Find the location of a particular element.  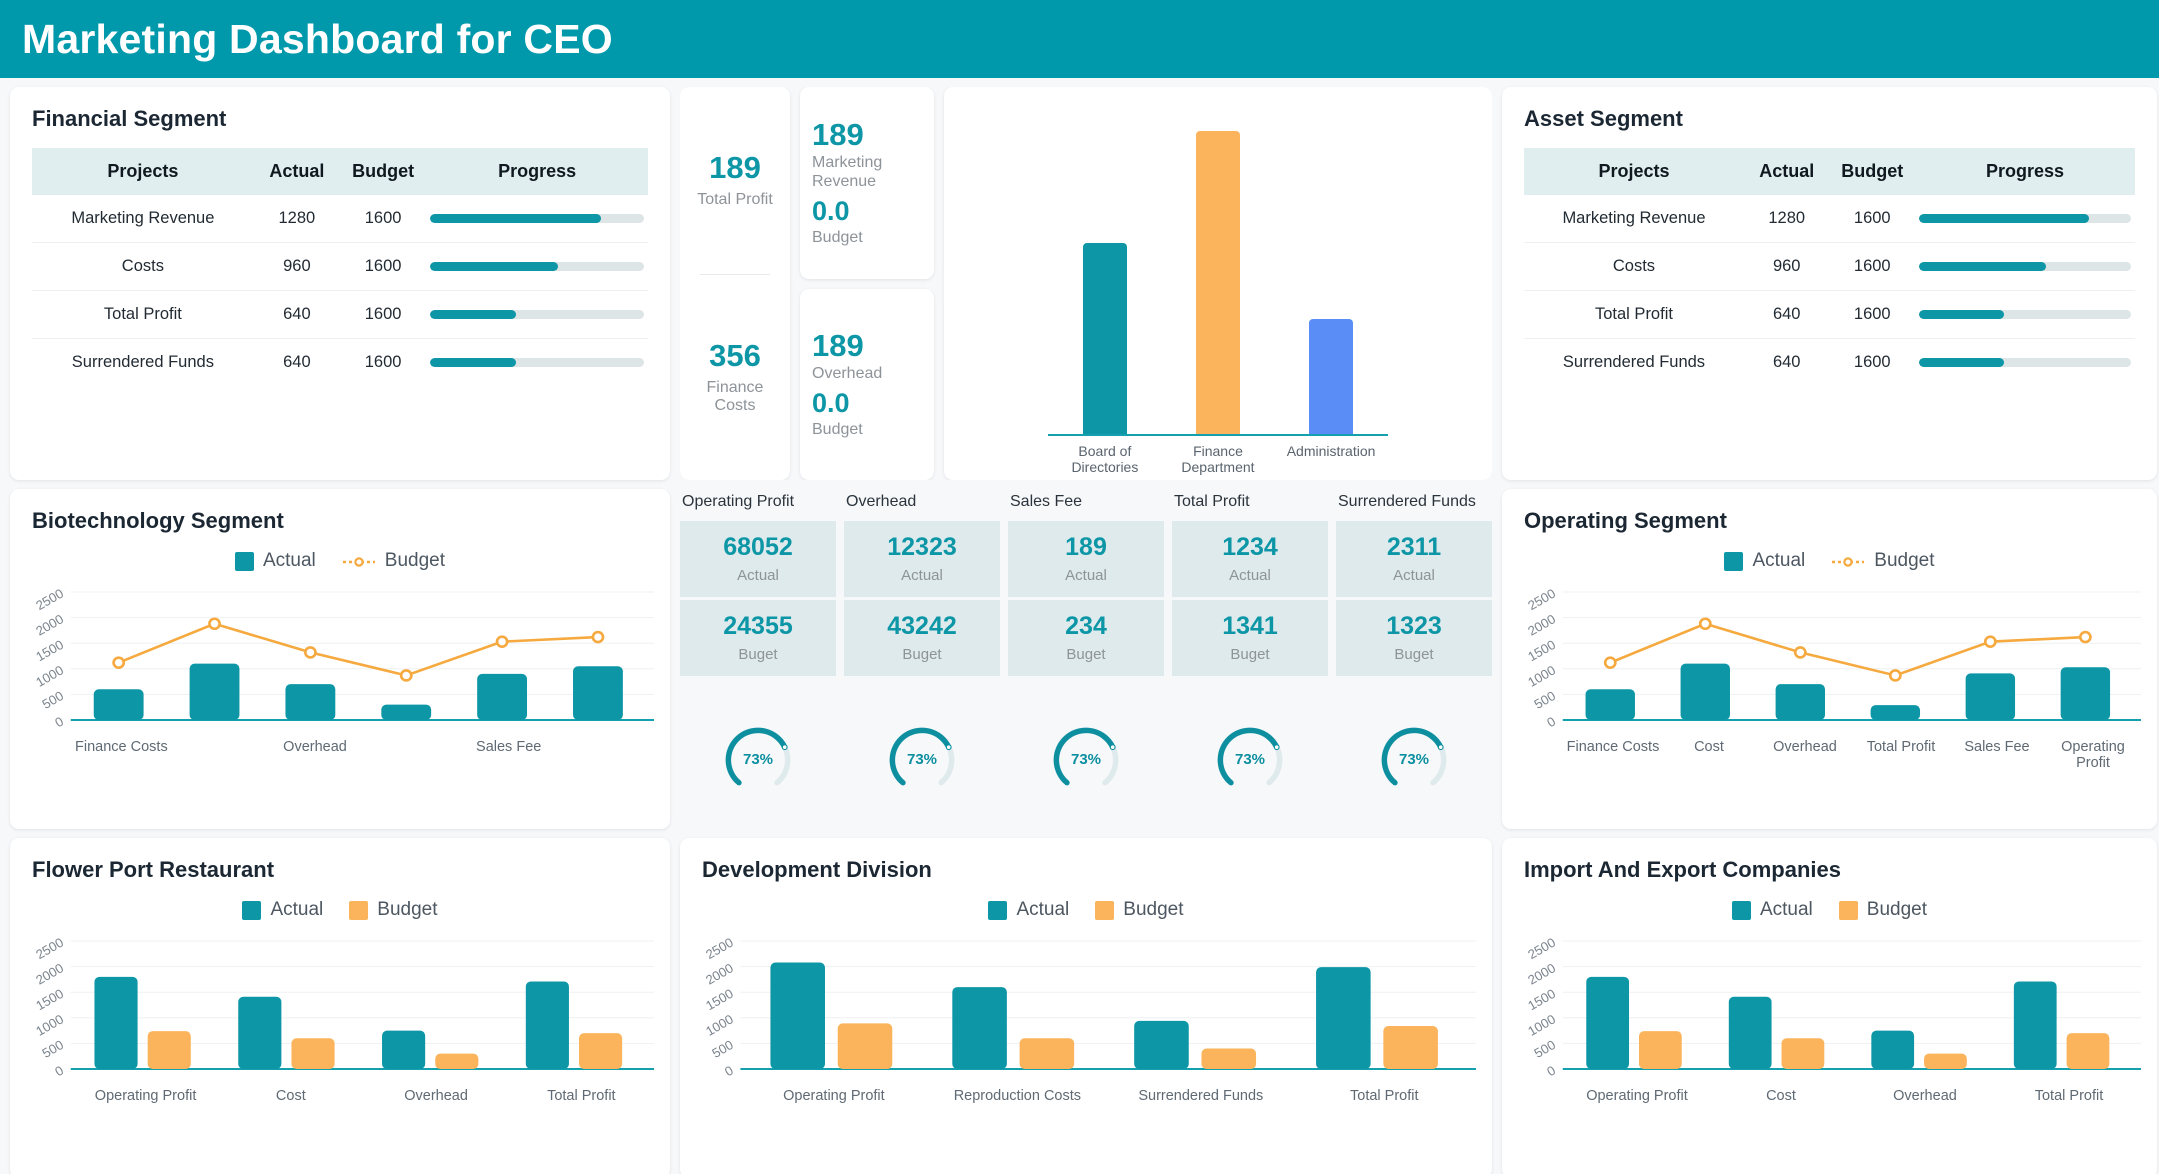

x-axis-tick-label: Cost is located at coordinates (290, 1096).